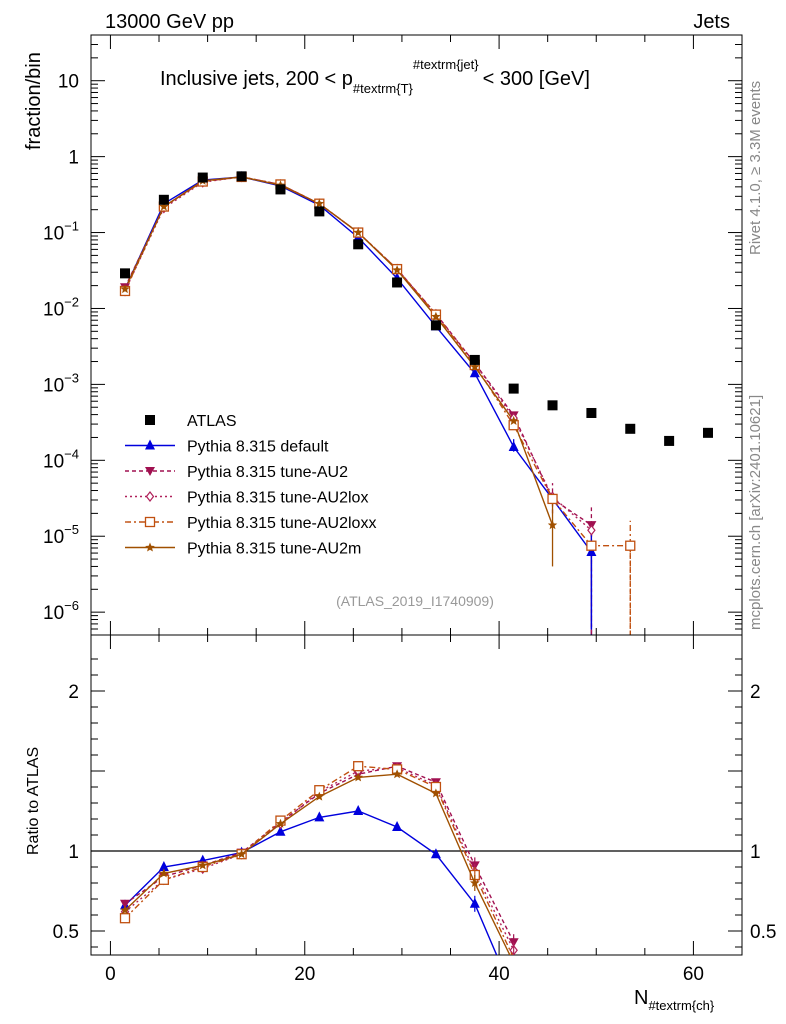  What do you see at coordinates (61, 535) in the screenshot?
I see `main-y-tick-label: 10⁻⁵` at bounding box center [61, 535].